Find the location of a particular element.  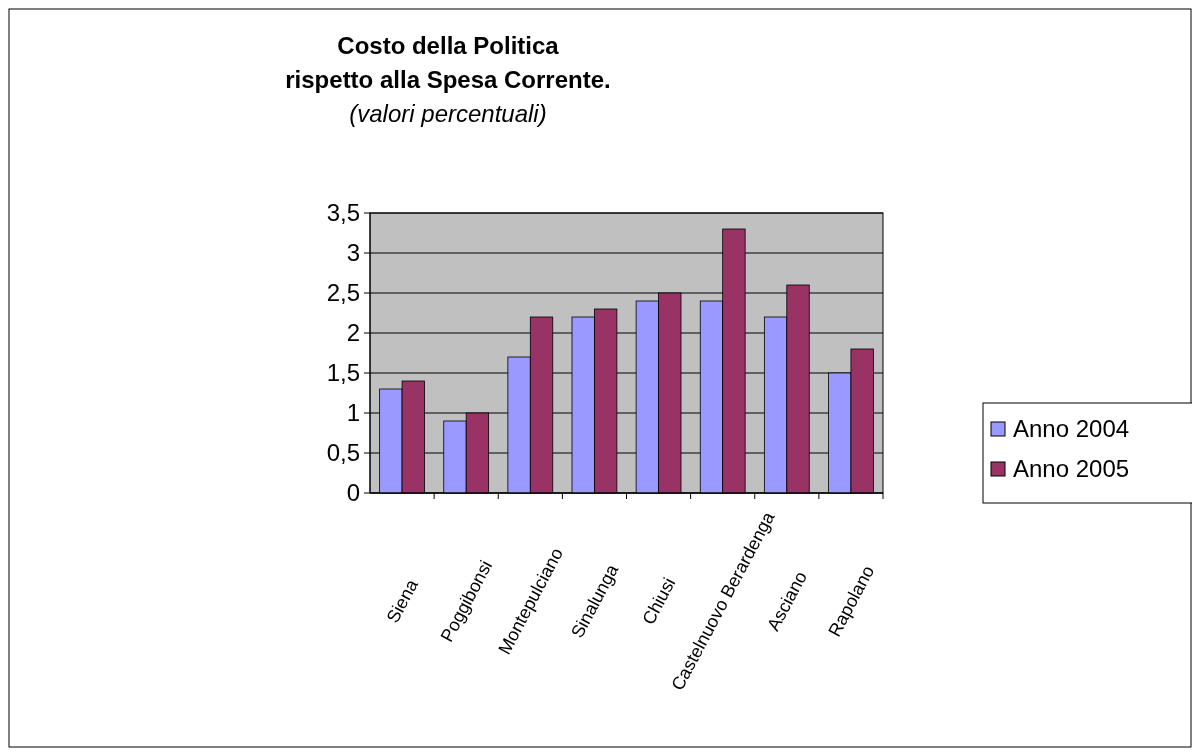

y-tick-label: 1 is located at coordinates (353, 413).